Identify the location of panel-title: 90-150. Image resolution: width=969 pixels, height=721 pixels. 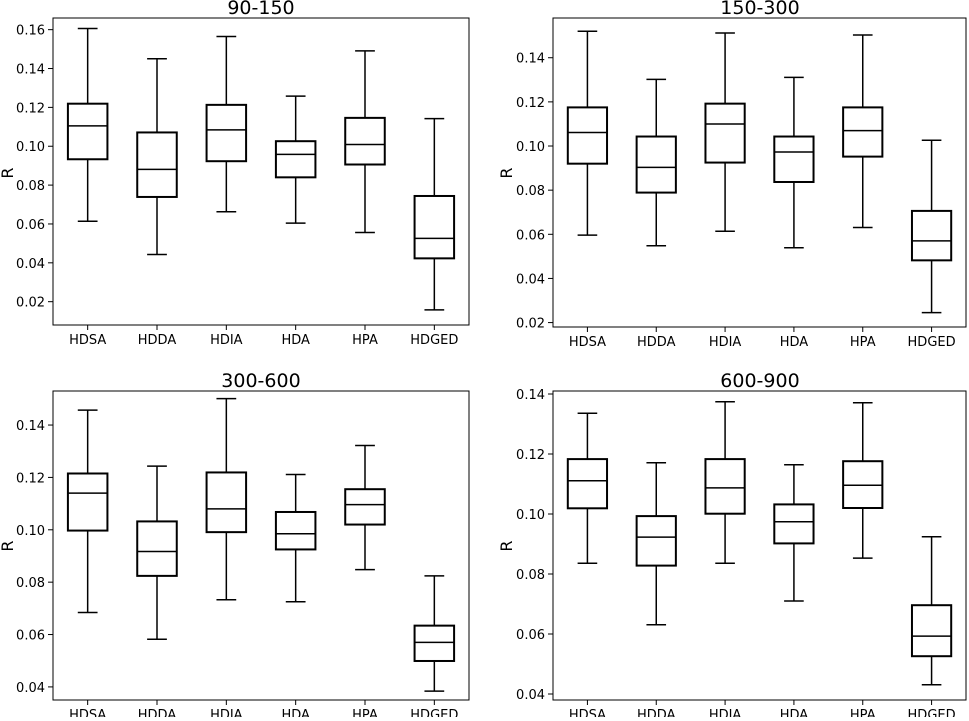
(260, 9).